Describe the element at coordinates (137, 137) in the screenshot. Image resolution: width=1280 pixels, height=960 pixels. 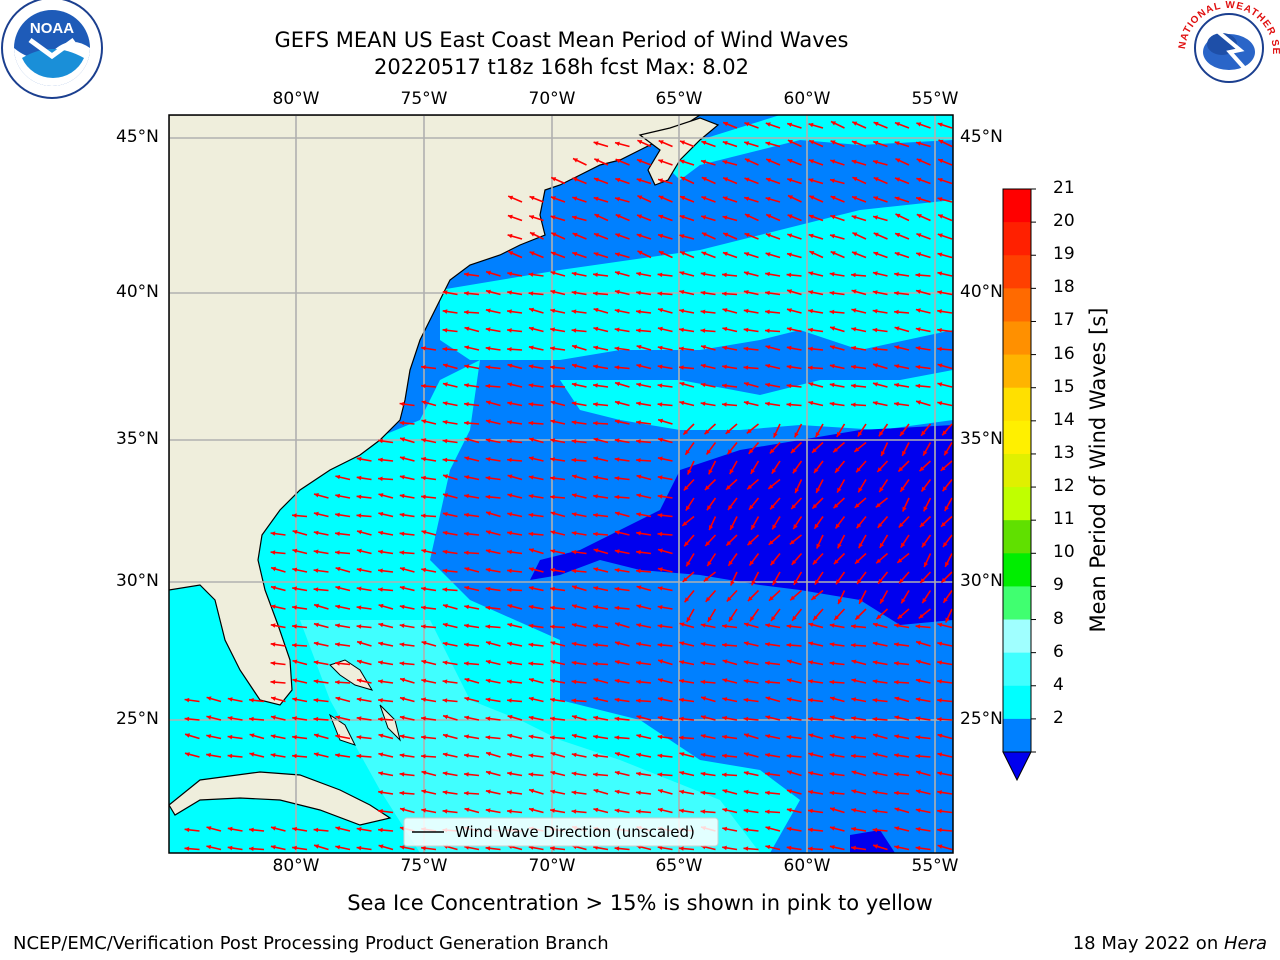
I see `lat-label-left: 45°N` at that location.